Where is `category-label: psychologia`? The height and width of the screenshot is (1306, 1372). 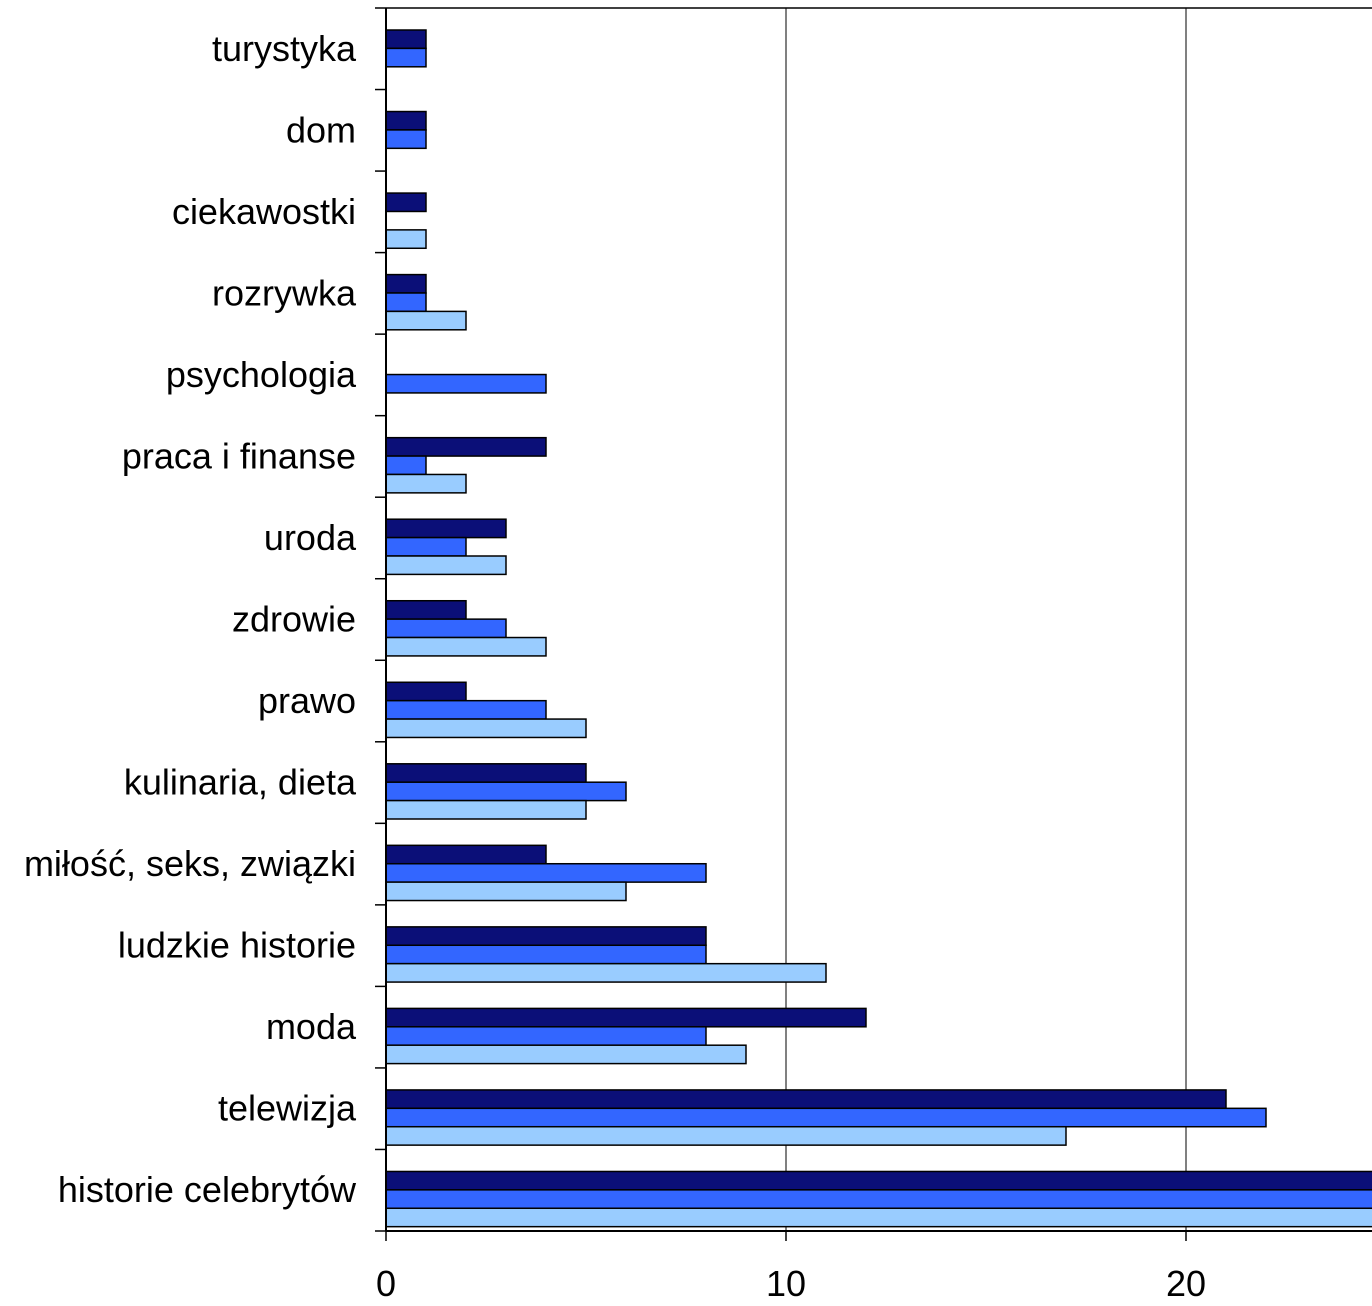
category-label: psychologia is located at coordinates (261, 374).